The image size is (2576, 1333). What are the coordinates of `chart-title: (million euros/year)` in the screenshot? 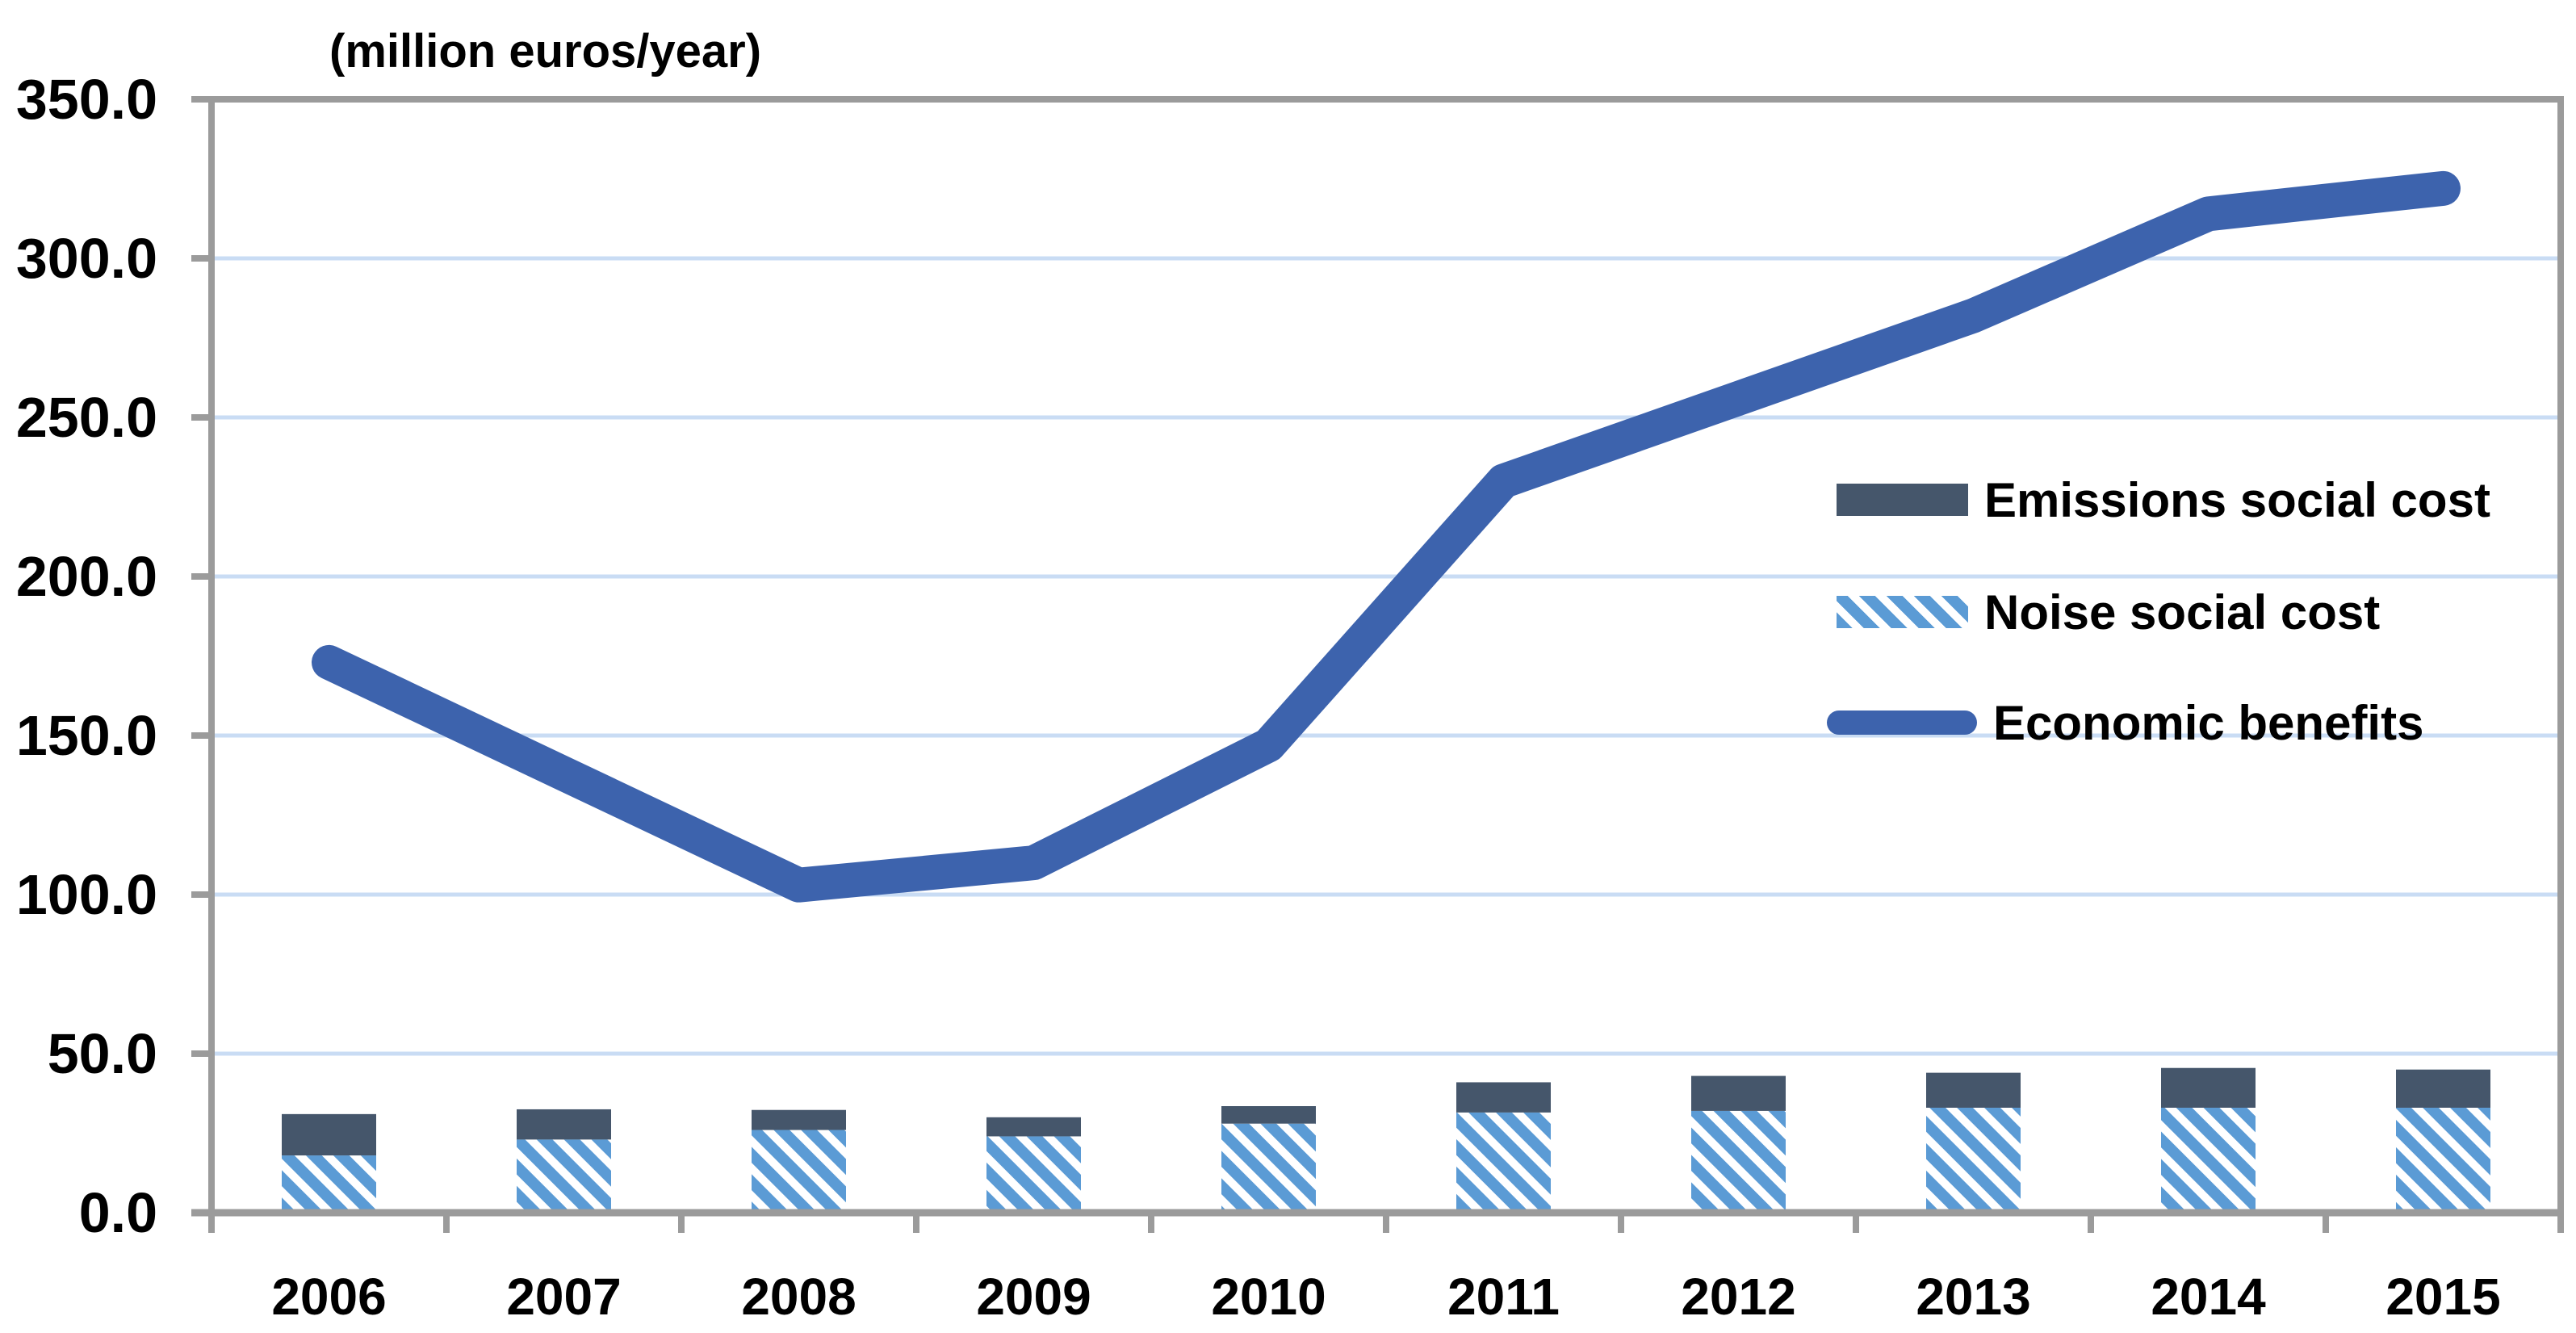 It's located at (545, 51).